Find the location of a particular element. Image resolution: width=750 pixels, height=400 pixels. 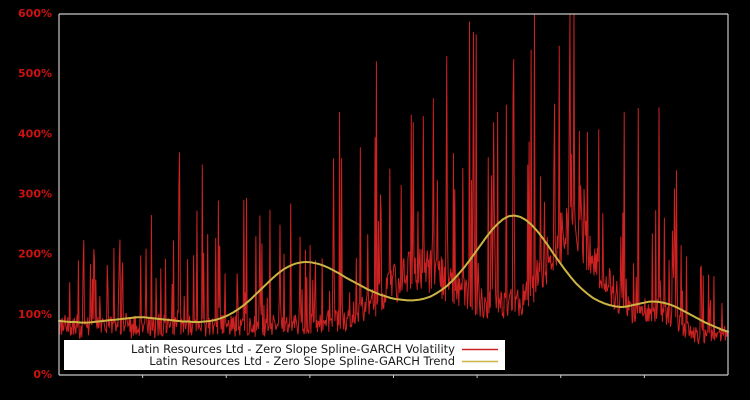

y-tick-label: 500% is located at coordinates (35, 73).